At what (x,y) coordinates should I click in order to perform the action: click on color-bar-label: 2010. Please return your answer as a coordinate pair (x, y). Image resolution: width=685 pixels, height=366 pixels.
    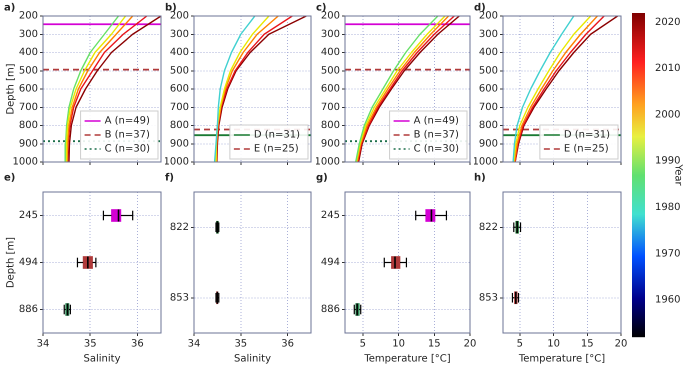
    Looking at the image, I should click on (667, 68).